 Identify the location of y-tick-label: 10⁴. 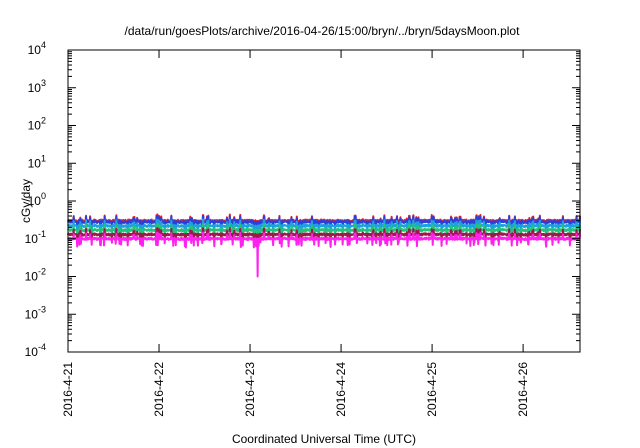
(37, 48).